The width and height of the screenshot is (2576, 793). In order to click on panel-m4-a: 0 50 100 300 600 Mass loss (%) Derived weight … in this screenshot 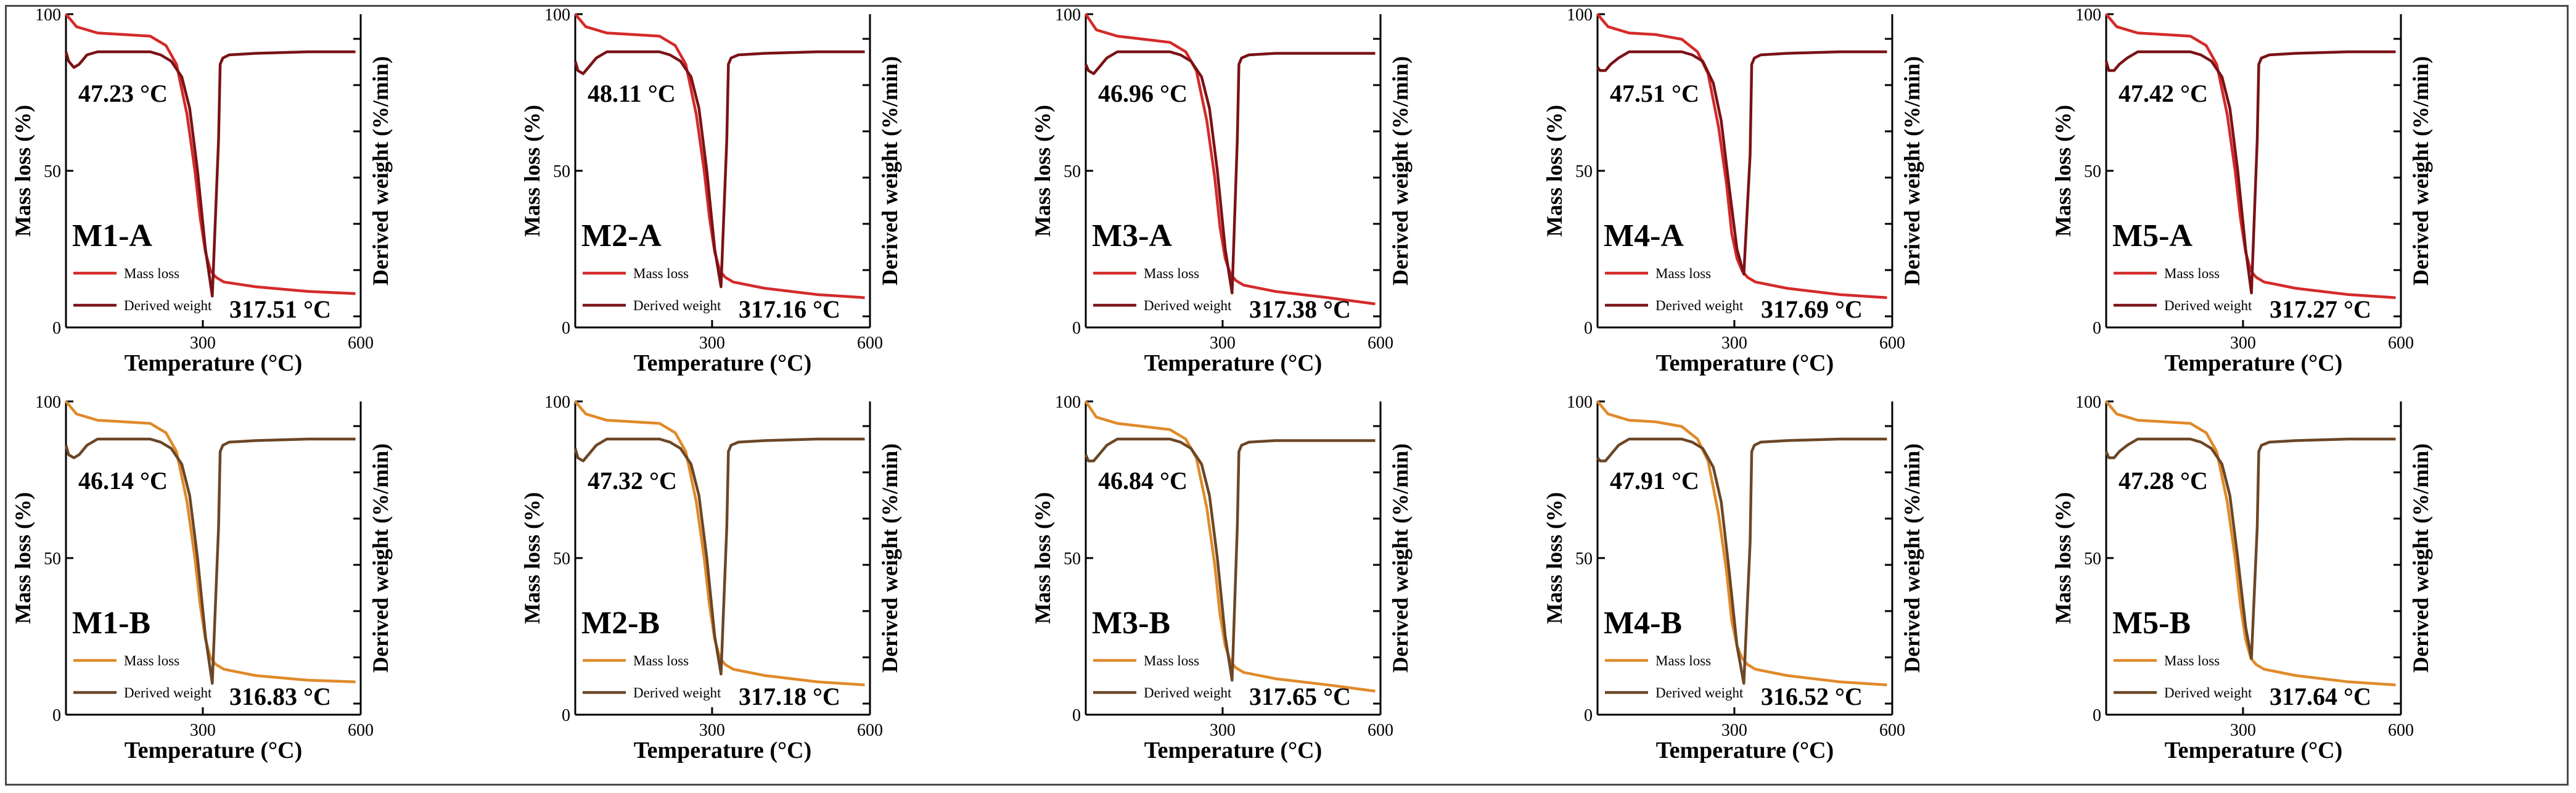, I will do `click(1733, 191)`.